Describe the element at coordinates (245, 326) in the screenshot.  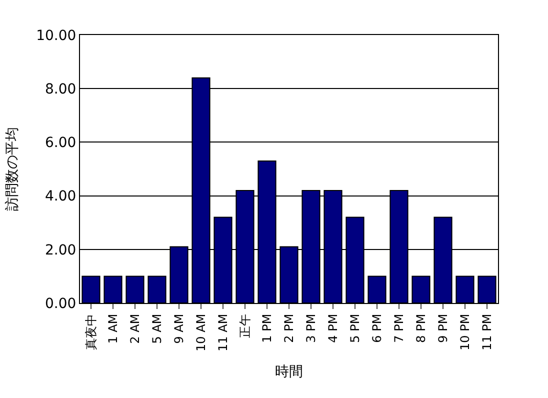
I see `x-tick-label: 正午` at that location.